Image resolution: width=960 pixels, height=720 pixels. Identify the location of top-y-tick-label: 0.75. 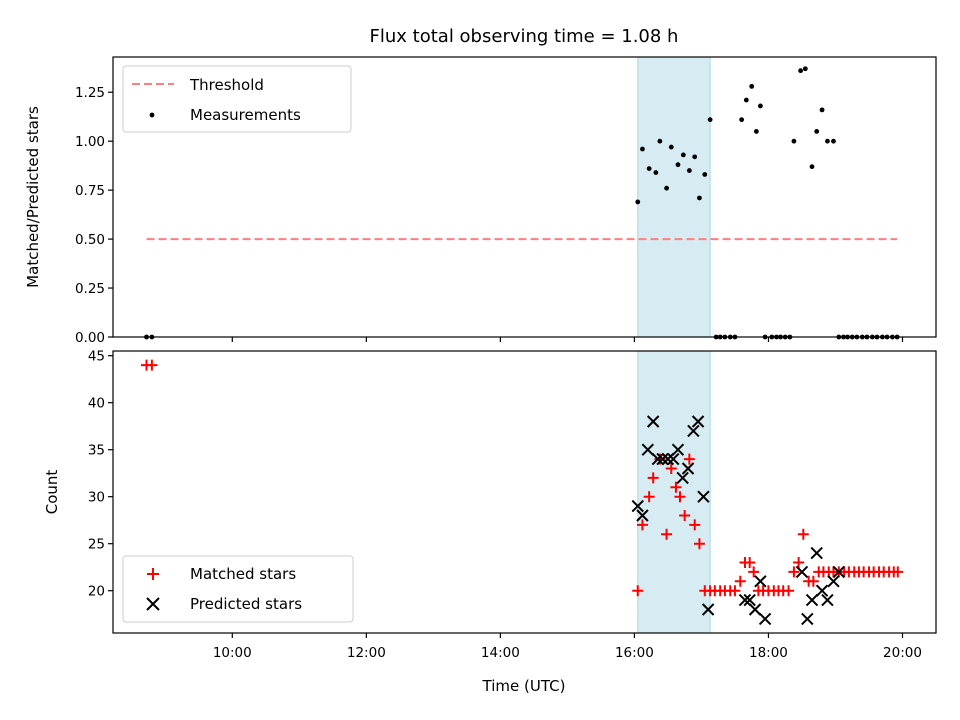
(90, 191).